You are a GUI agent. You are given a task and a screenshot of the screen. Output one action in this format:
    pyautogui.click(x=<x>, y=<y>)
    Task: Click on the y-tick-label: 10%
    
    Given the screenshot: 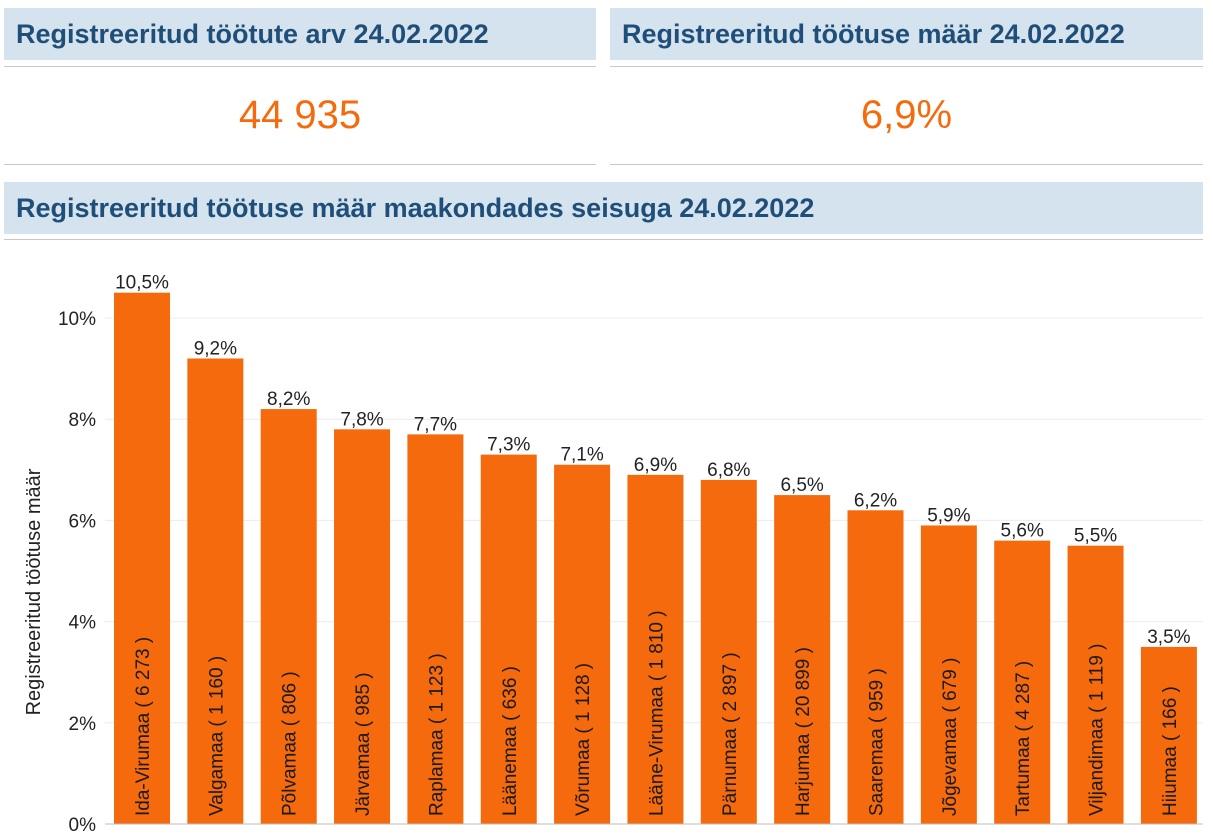 What is the action you would take?
    pyautogui.click(x=77, y=319)
    